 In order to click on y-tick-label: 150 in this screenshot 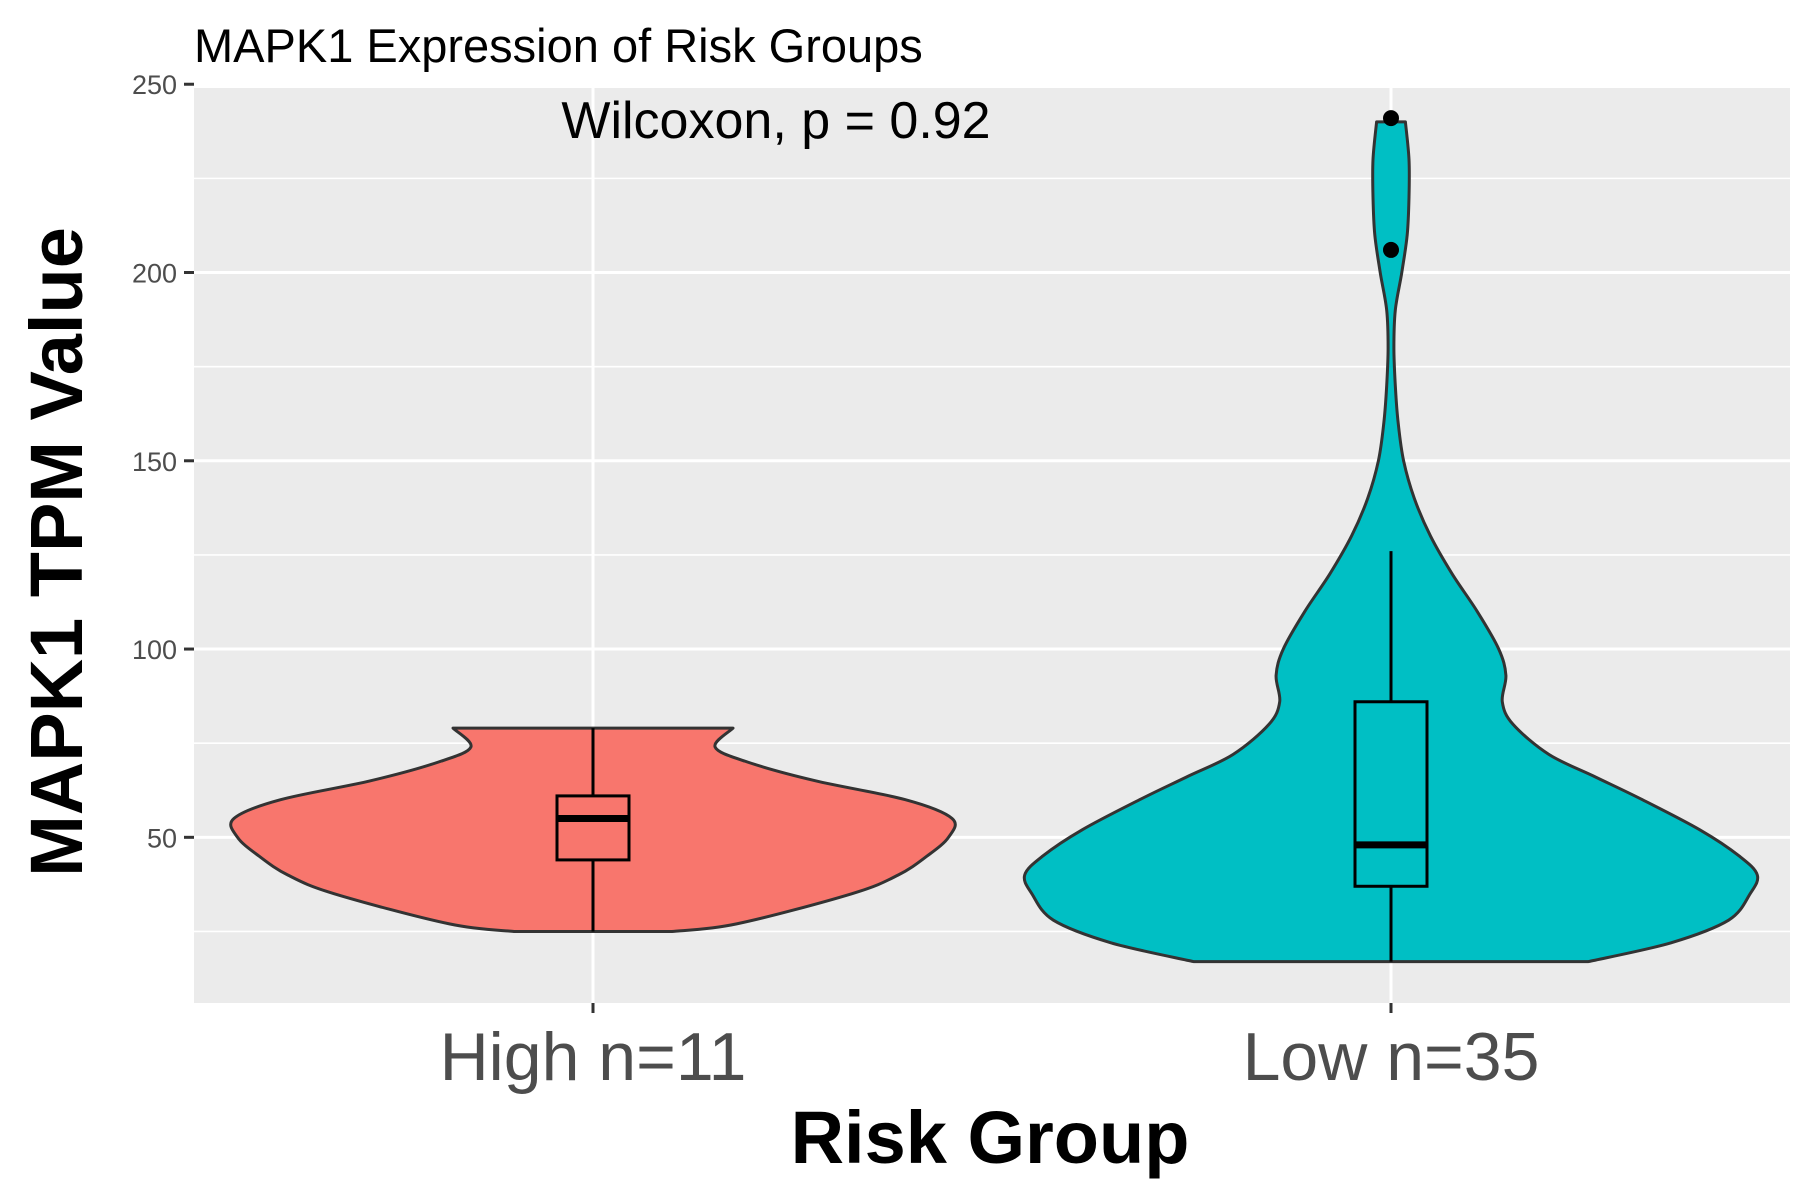, I will do `click(154, 462)`.